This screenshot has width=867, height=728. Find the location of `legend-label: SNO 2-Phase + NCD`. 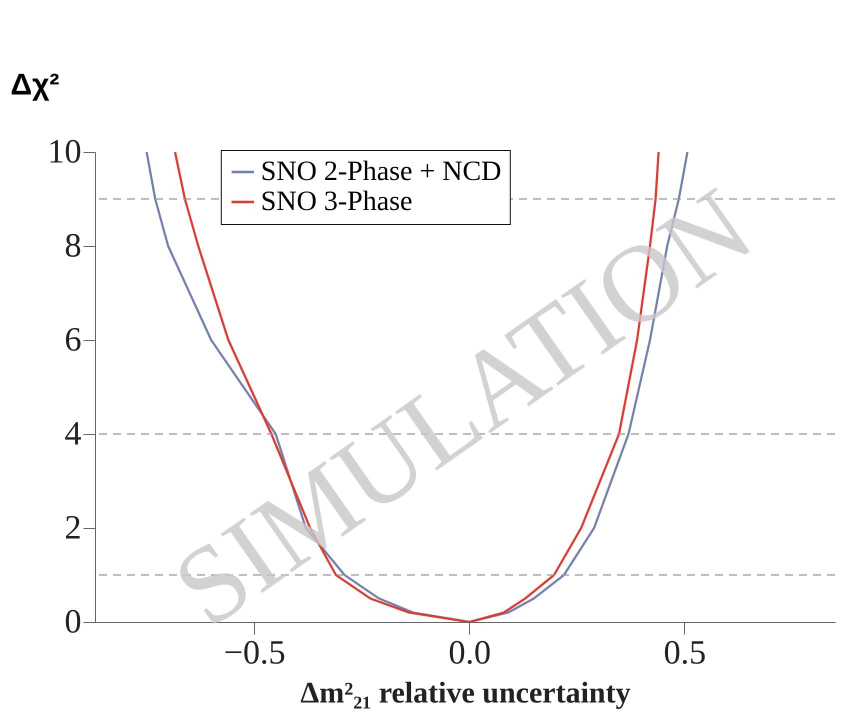

legend-label: SNO 2-Phase + NCD is located at coordinates (381, 171).